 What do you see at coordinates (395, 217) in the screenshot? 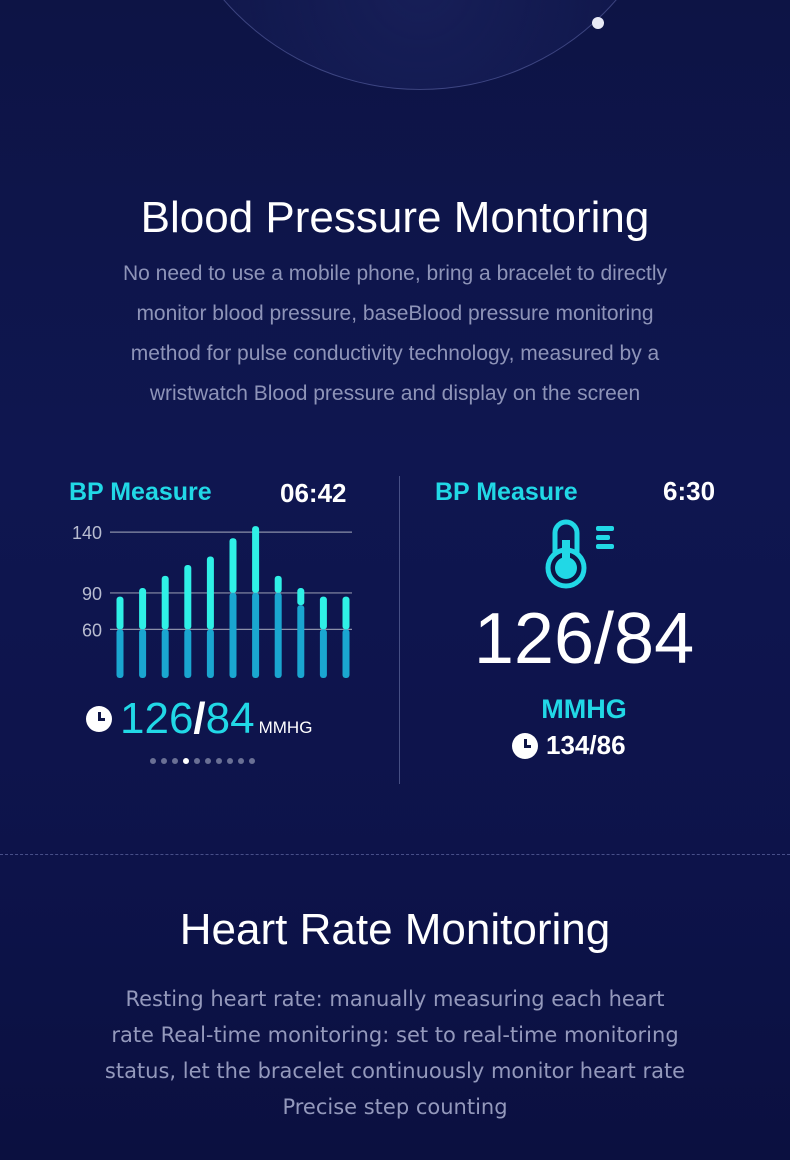
I see `bp-section-title: Blood Pressure Montoring` at bounding box center [395, 217].